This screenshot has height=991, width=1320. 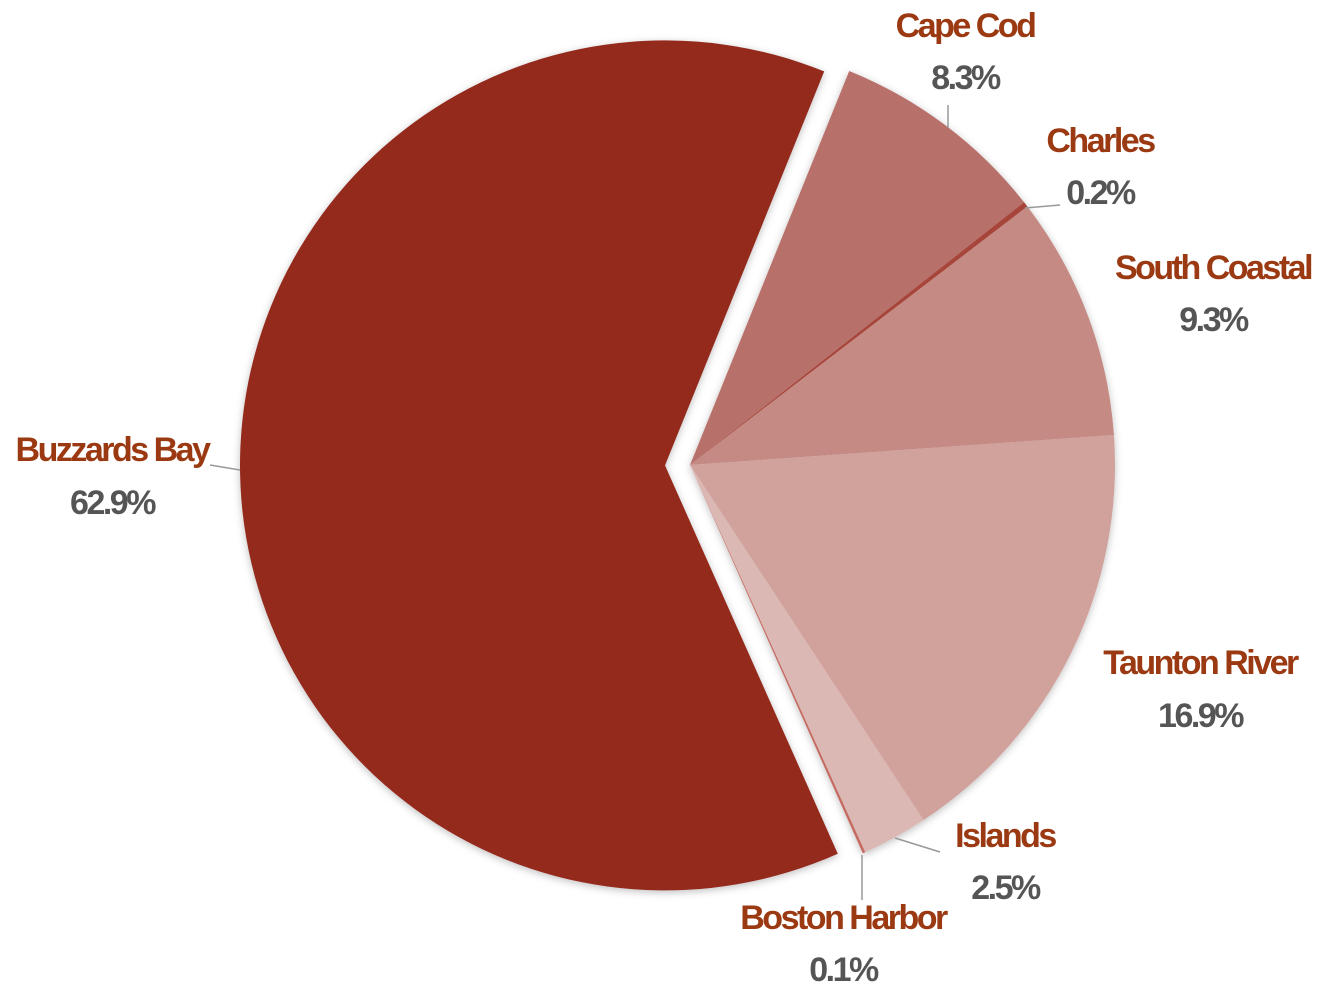 What do you see at coordinates (844, 970) in the screenshot?
I see `value-label: 0.1%` at bounding box center [844, 970].